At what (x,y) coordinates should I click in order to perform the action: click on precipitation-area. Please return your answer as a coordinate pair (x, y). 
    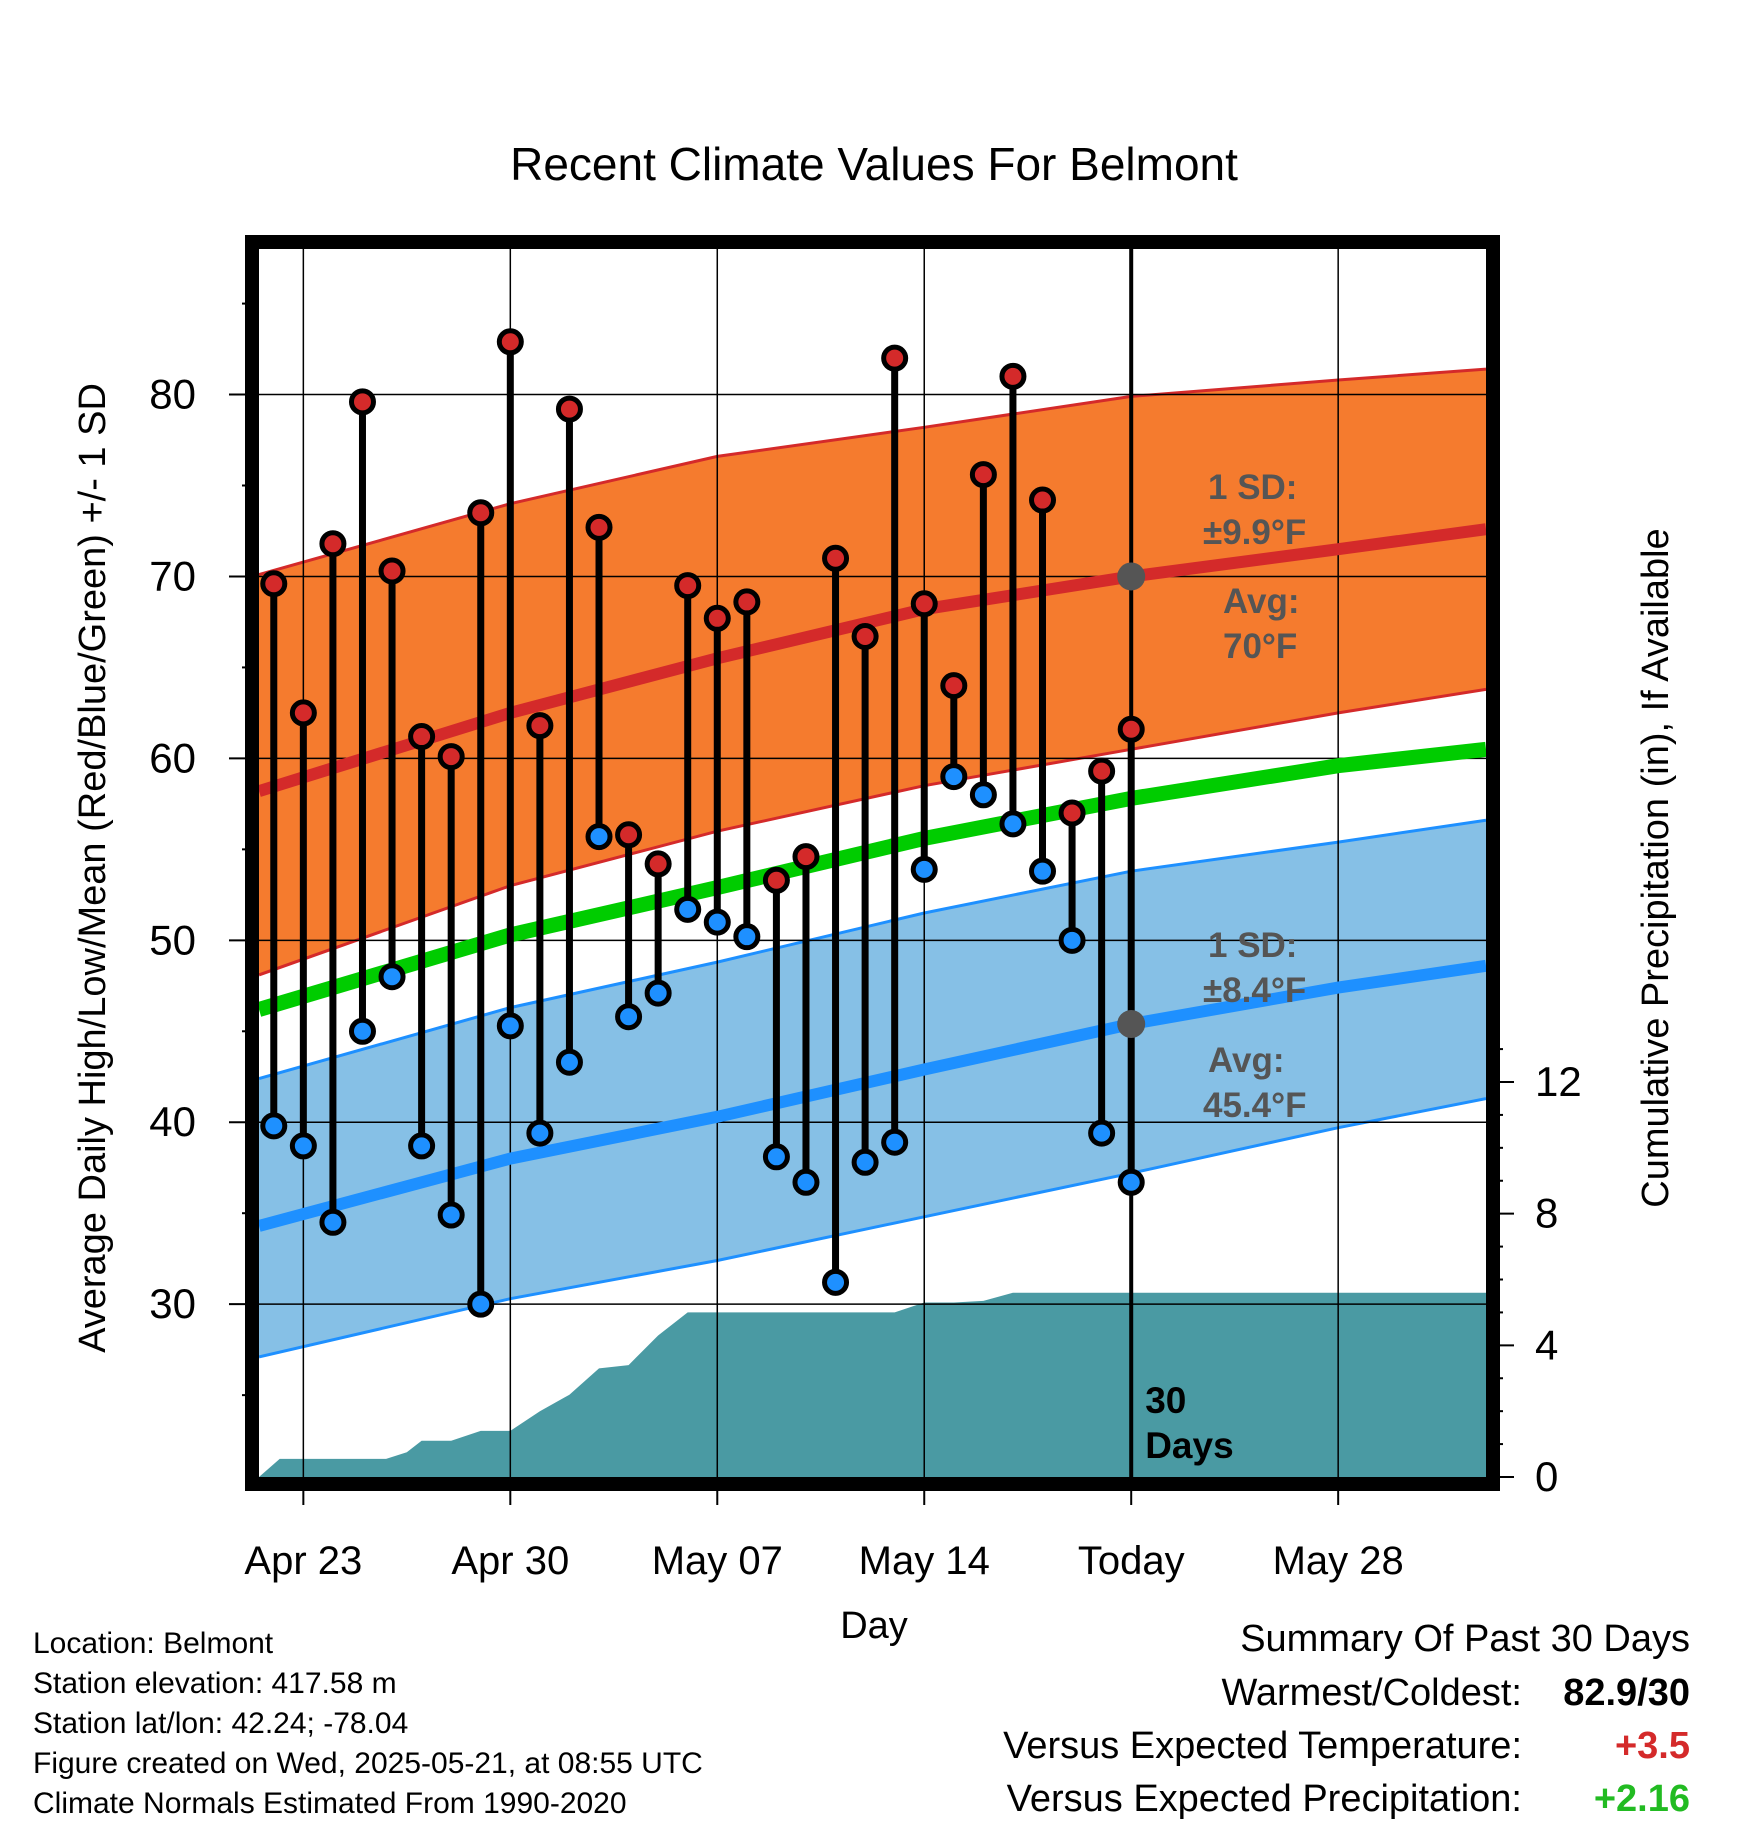
    Looking at the image, I should click on (872, 1384).